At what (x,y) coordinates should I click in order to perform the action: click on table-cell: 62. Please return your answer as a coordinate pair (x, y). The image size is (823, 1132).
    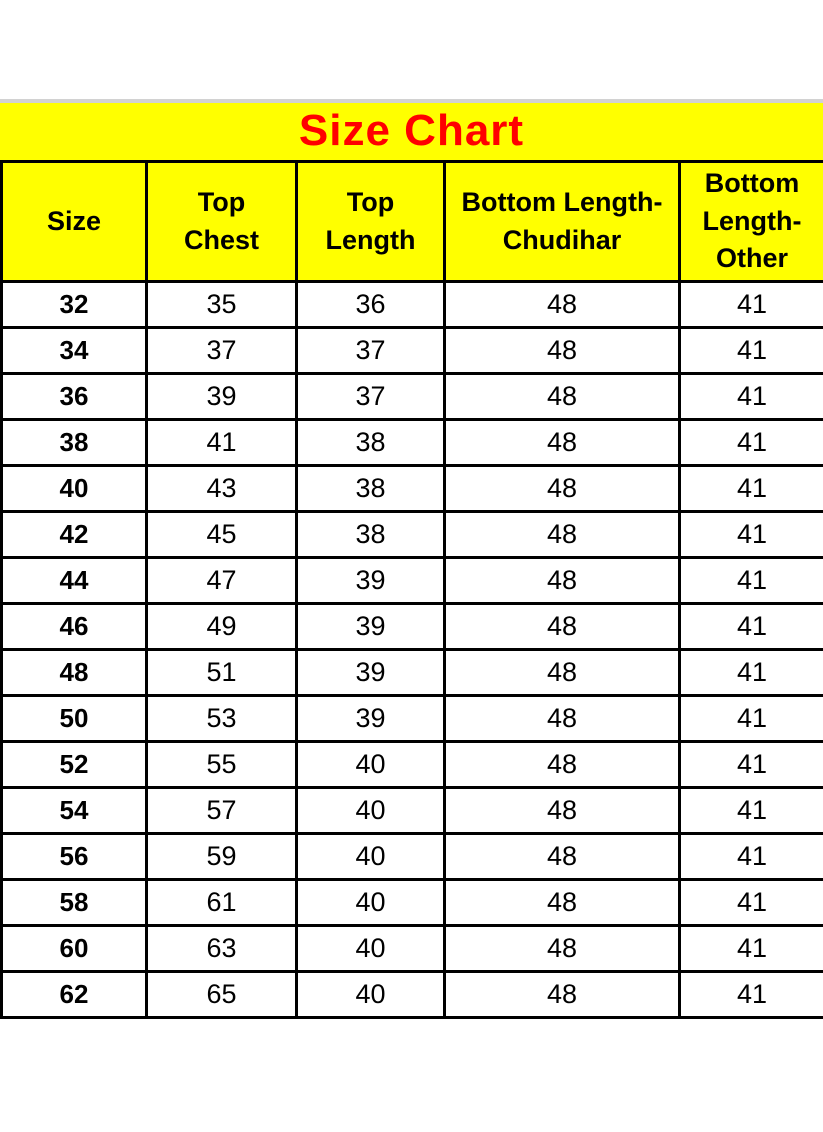
    Looking at the image, I should click on (74, 994).